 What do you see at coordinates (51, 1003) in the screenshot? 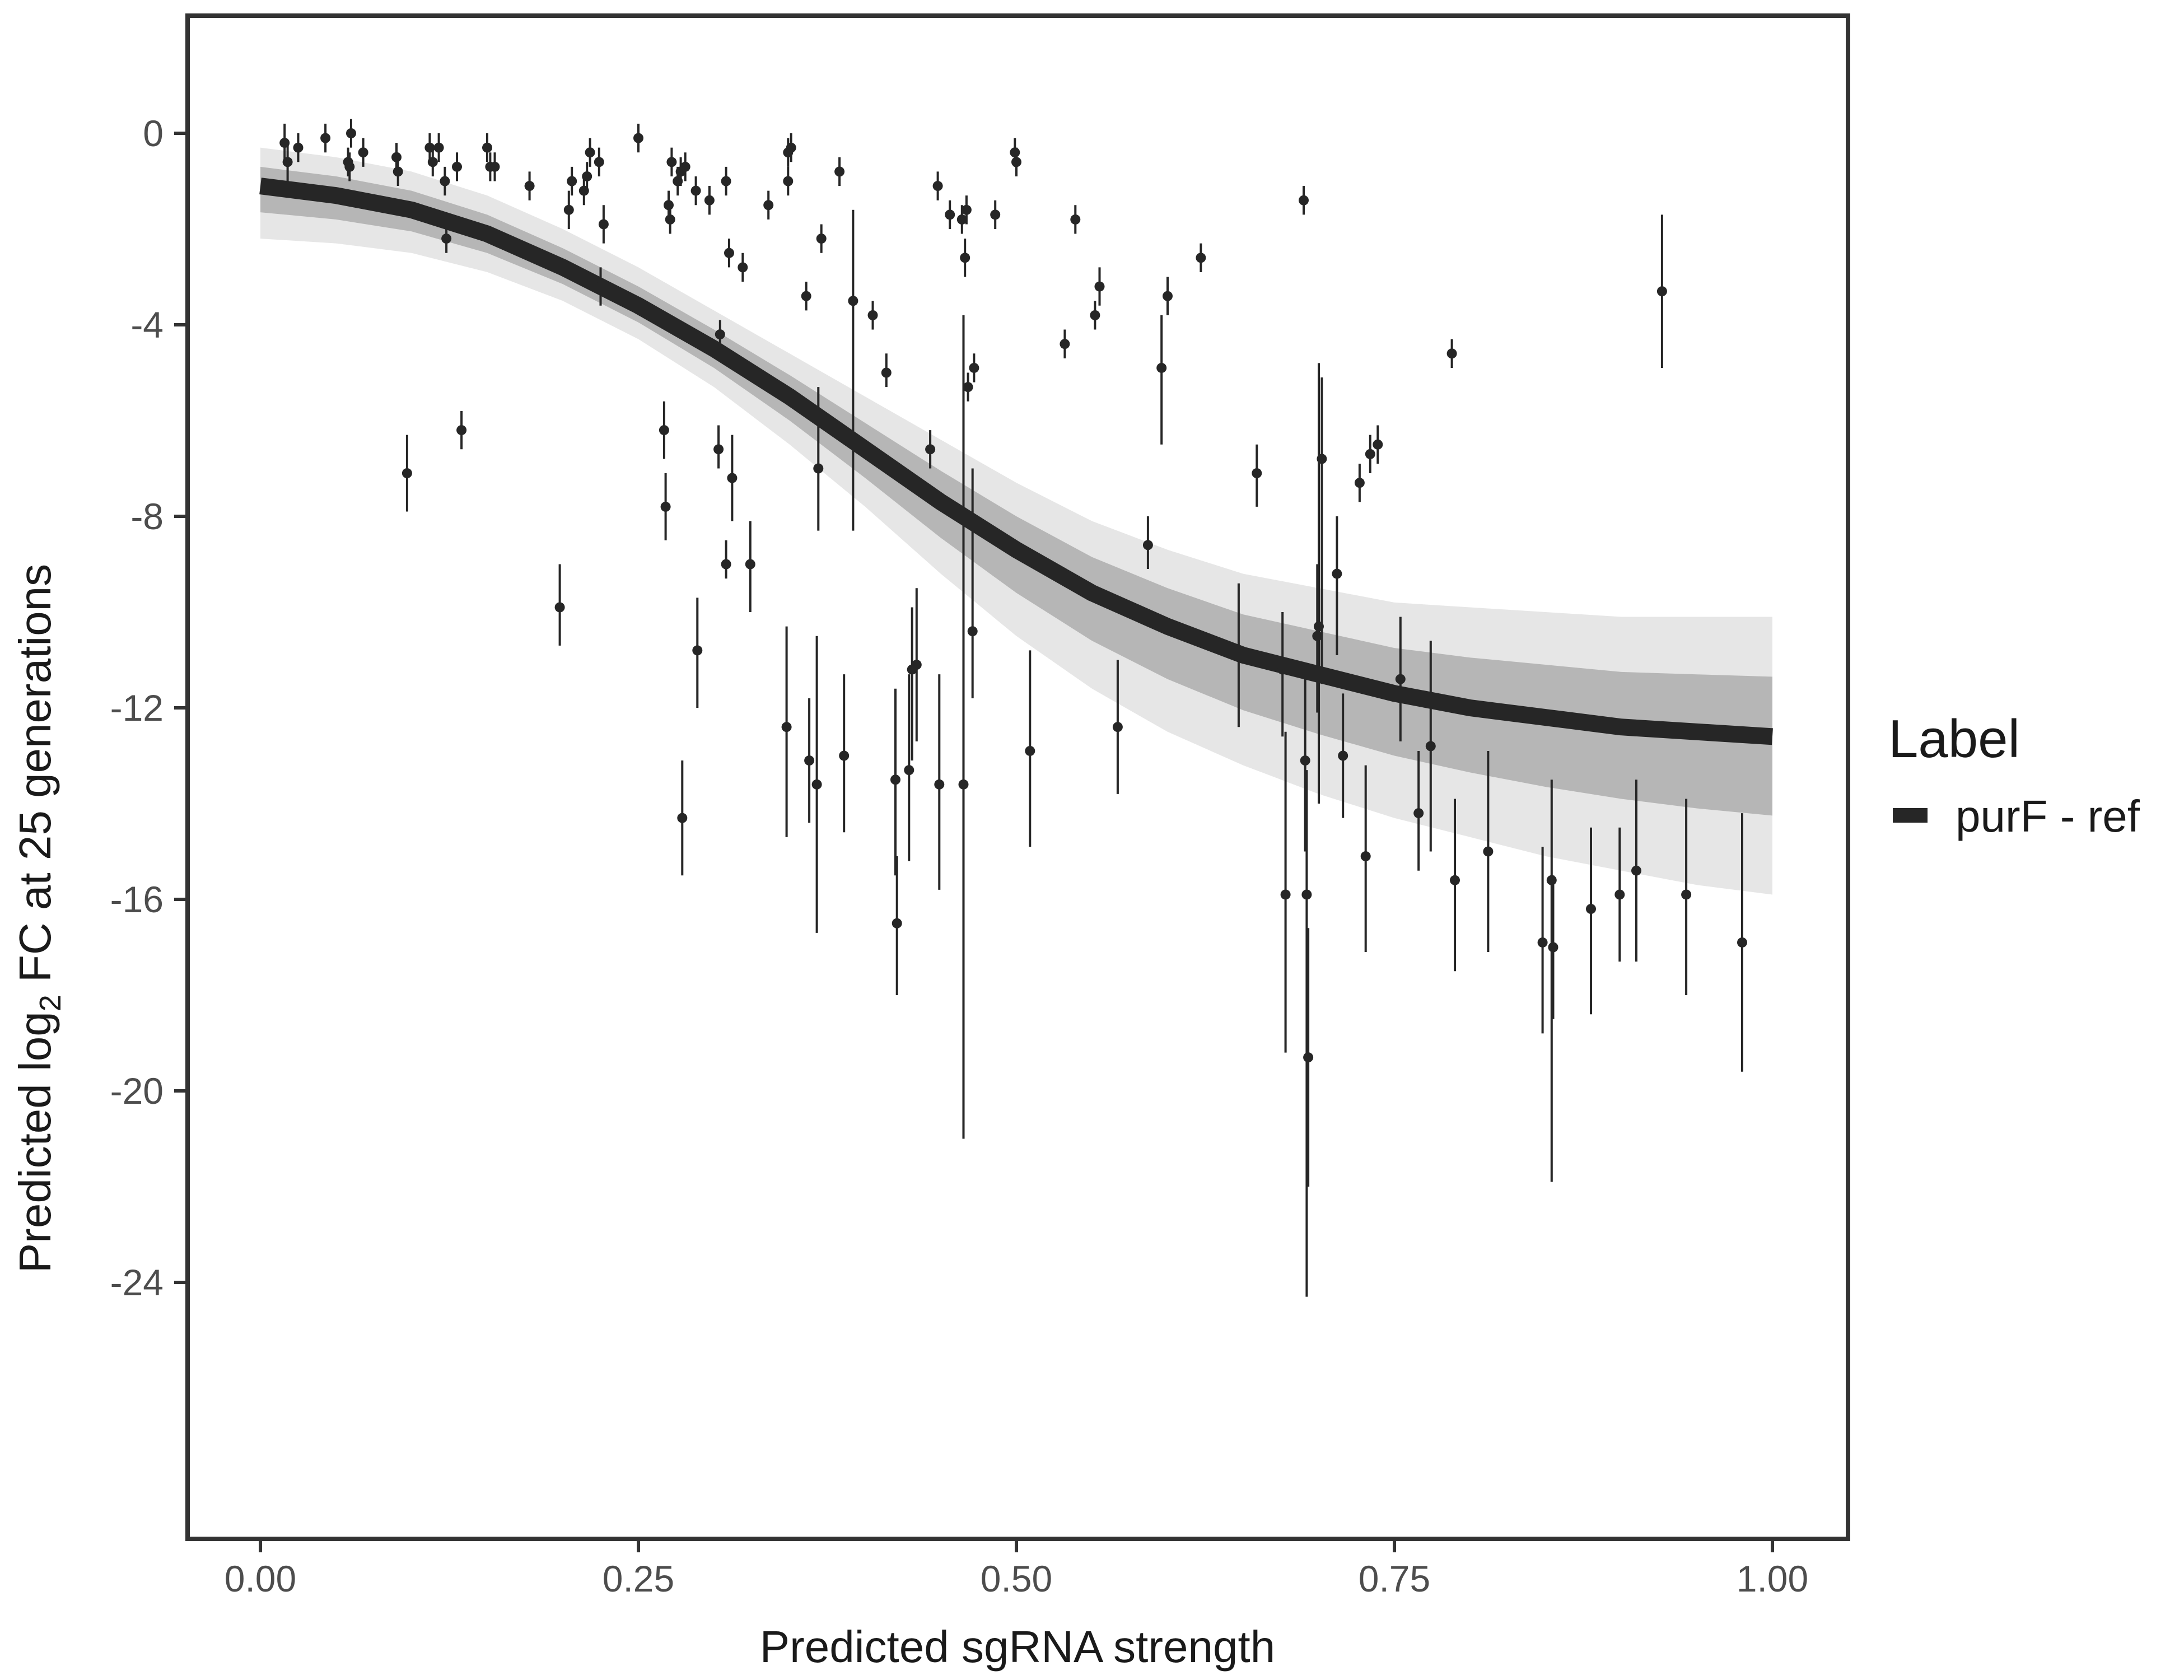
I see `y-axis-title-subscript: 2` at bounding box center [51, 1003].